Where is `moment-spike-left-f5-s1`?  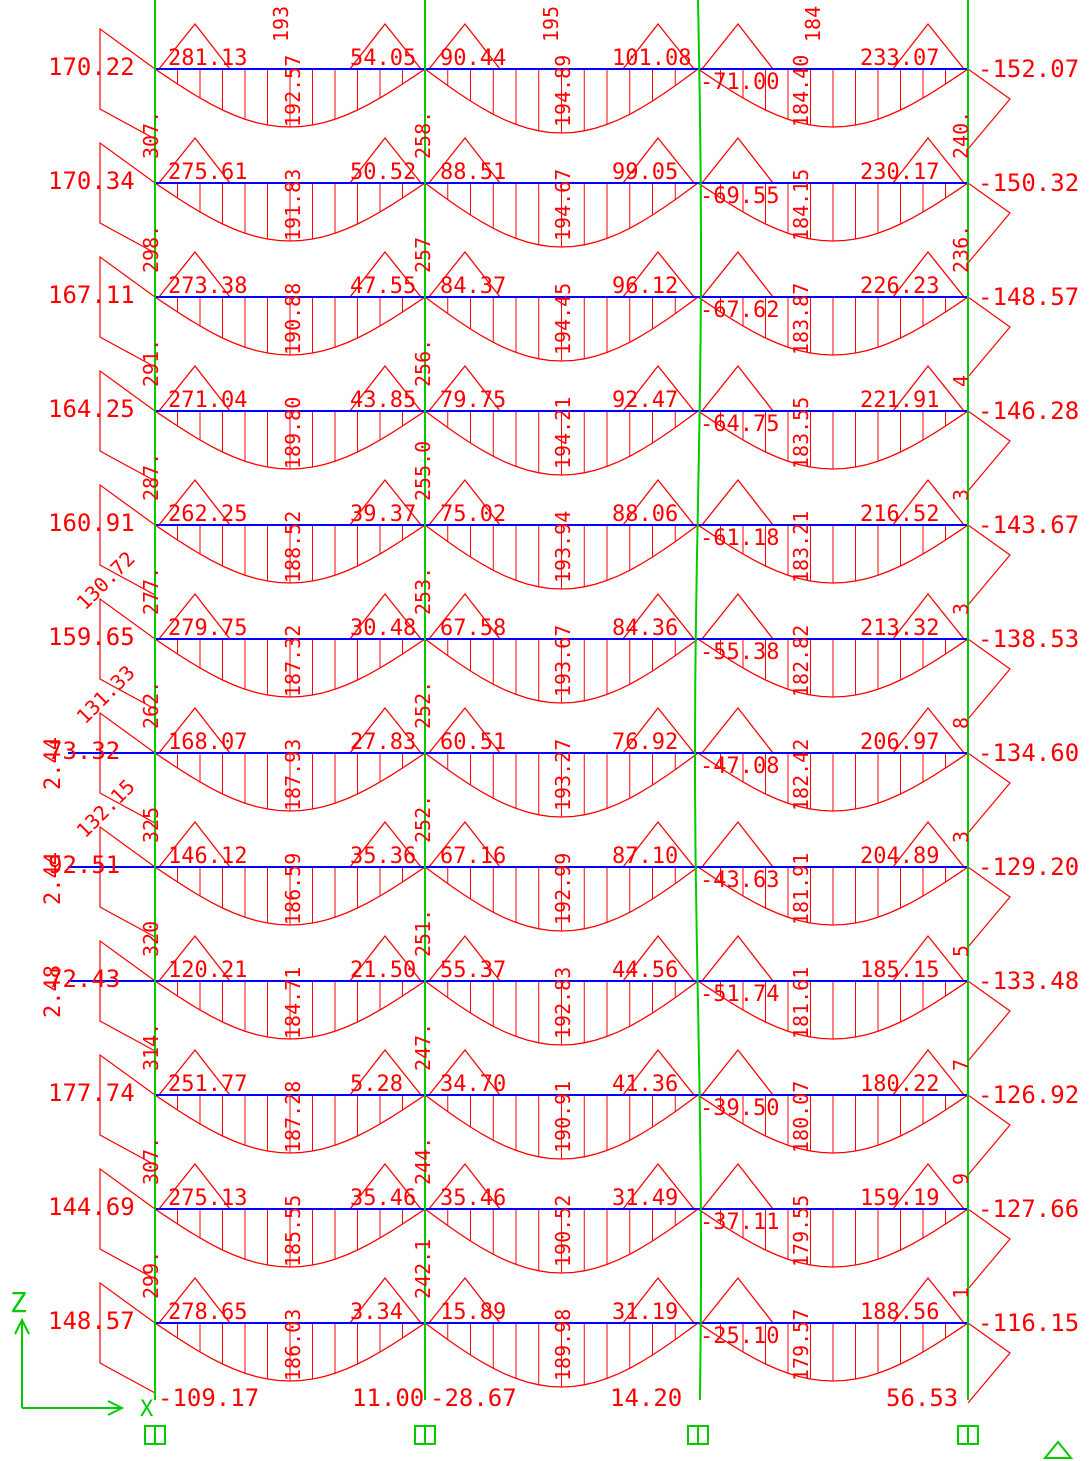
moment-spike-left-f5-s1 is located at coordinates (194, 502).